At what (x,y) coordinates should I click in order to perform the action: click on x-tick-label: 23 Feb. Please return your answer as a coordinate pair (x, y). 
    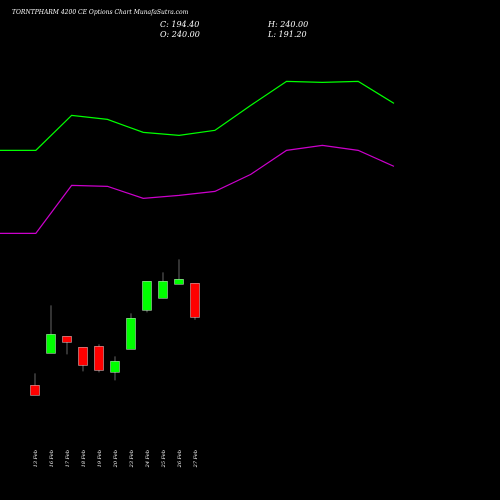
    Looking at the image, I should click on (132, 459).